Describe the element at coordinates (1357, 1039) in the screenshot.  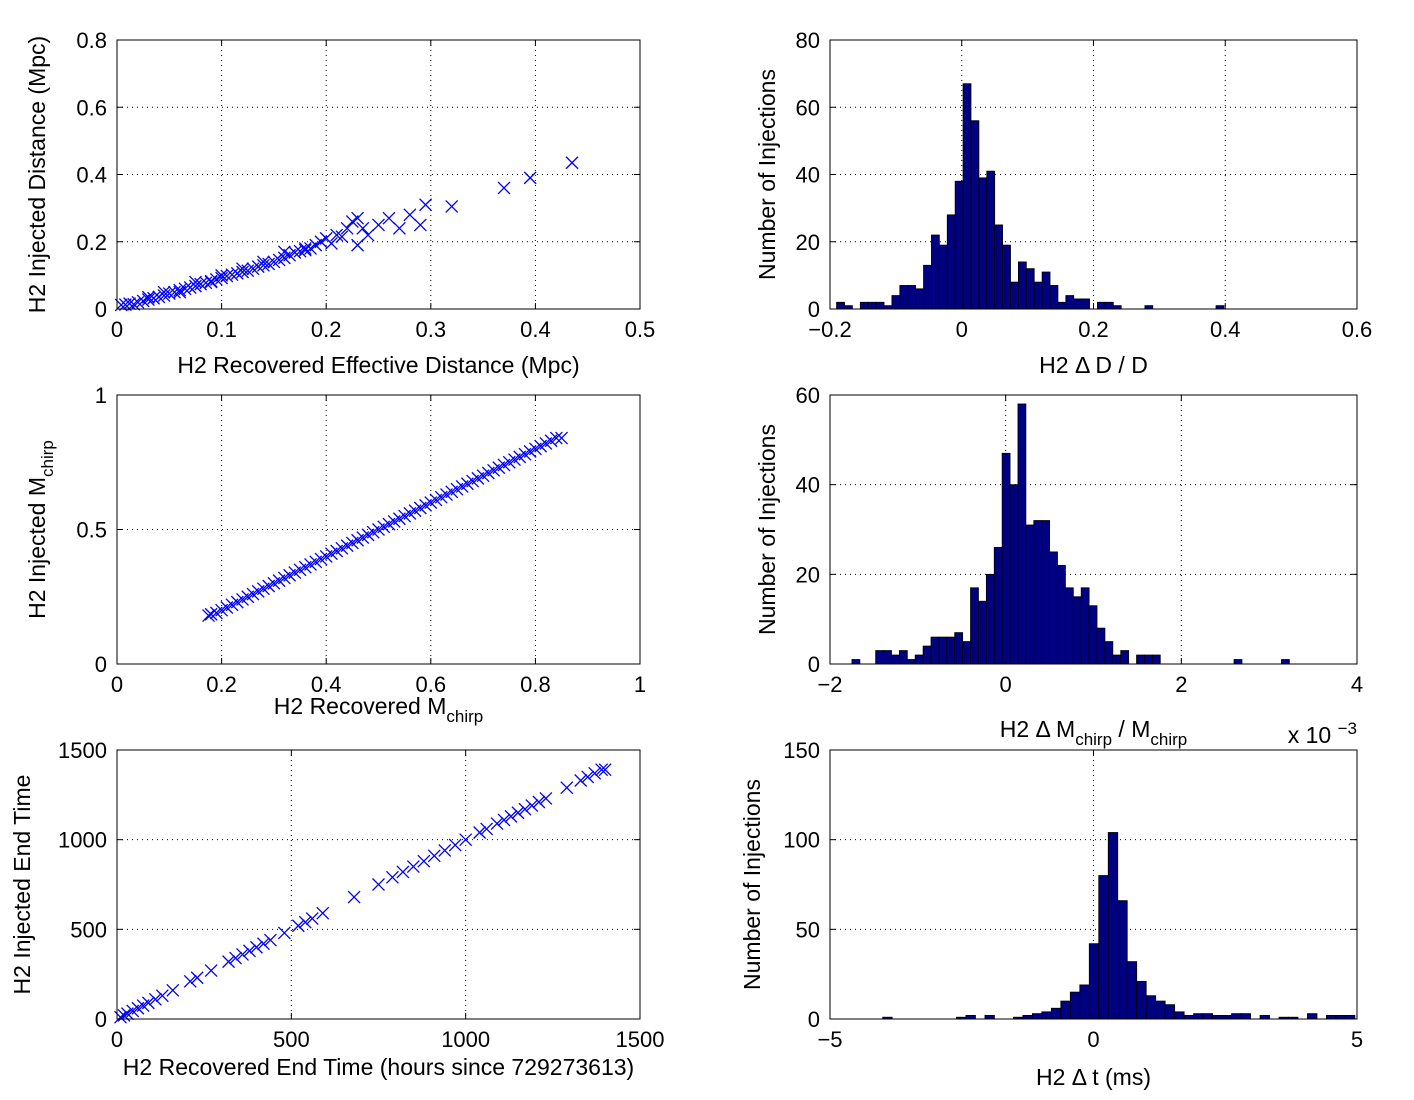
I see `x-tick-label: 5` at that location.